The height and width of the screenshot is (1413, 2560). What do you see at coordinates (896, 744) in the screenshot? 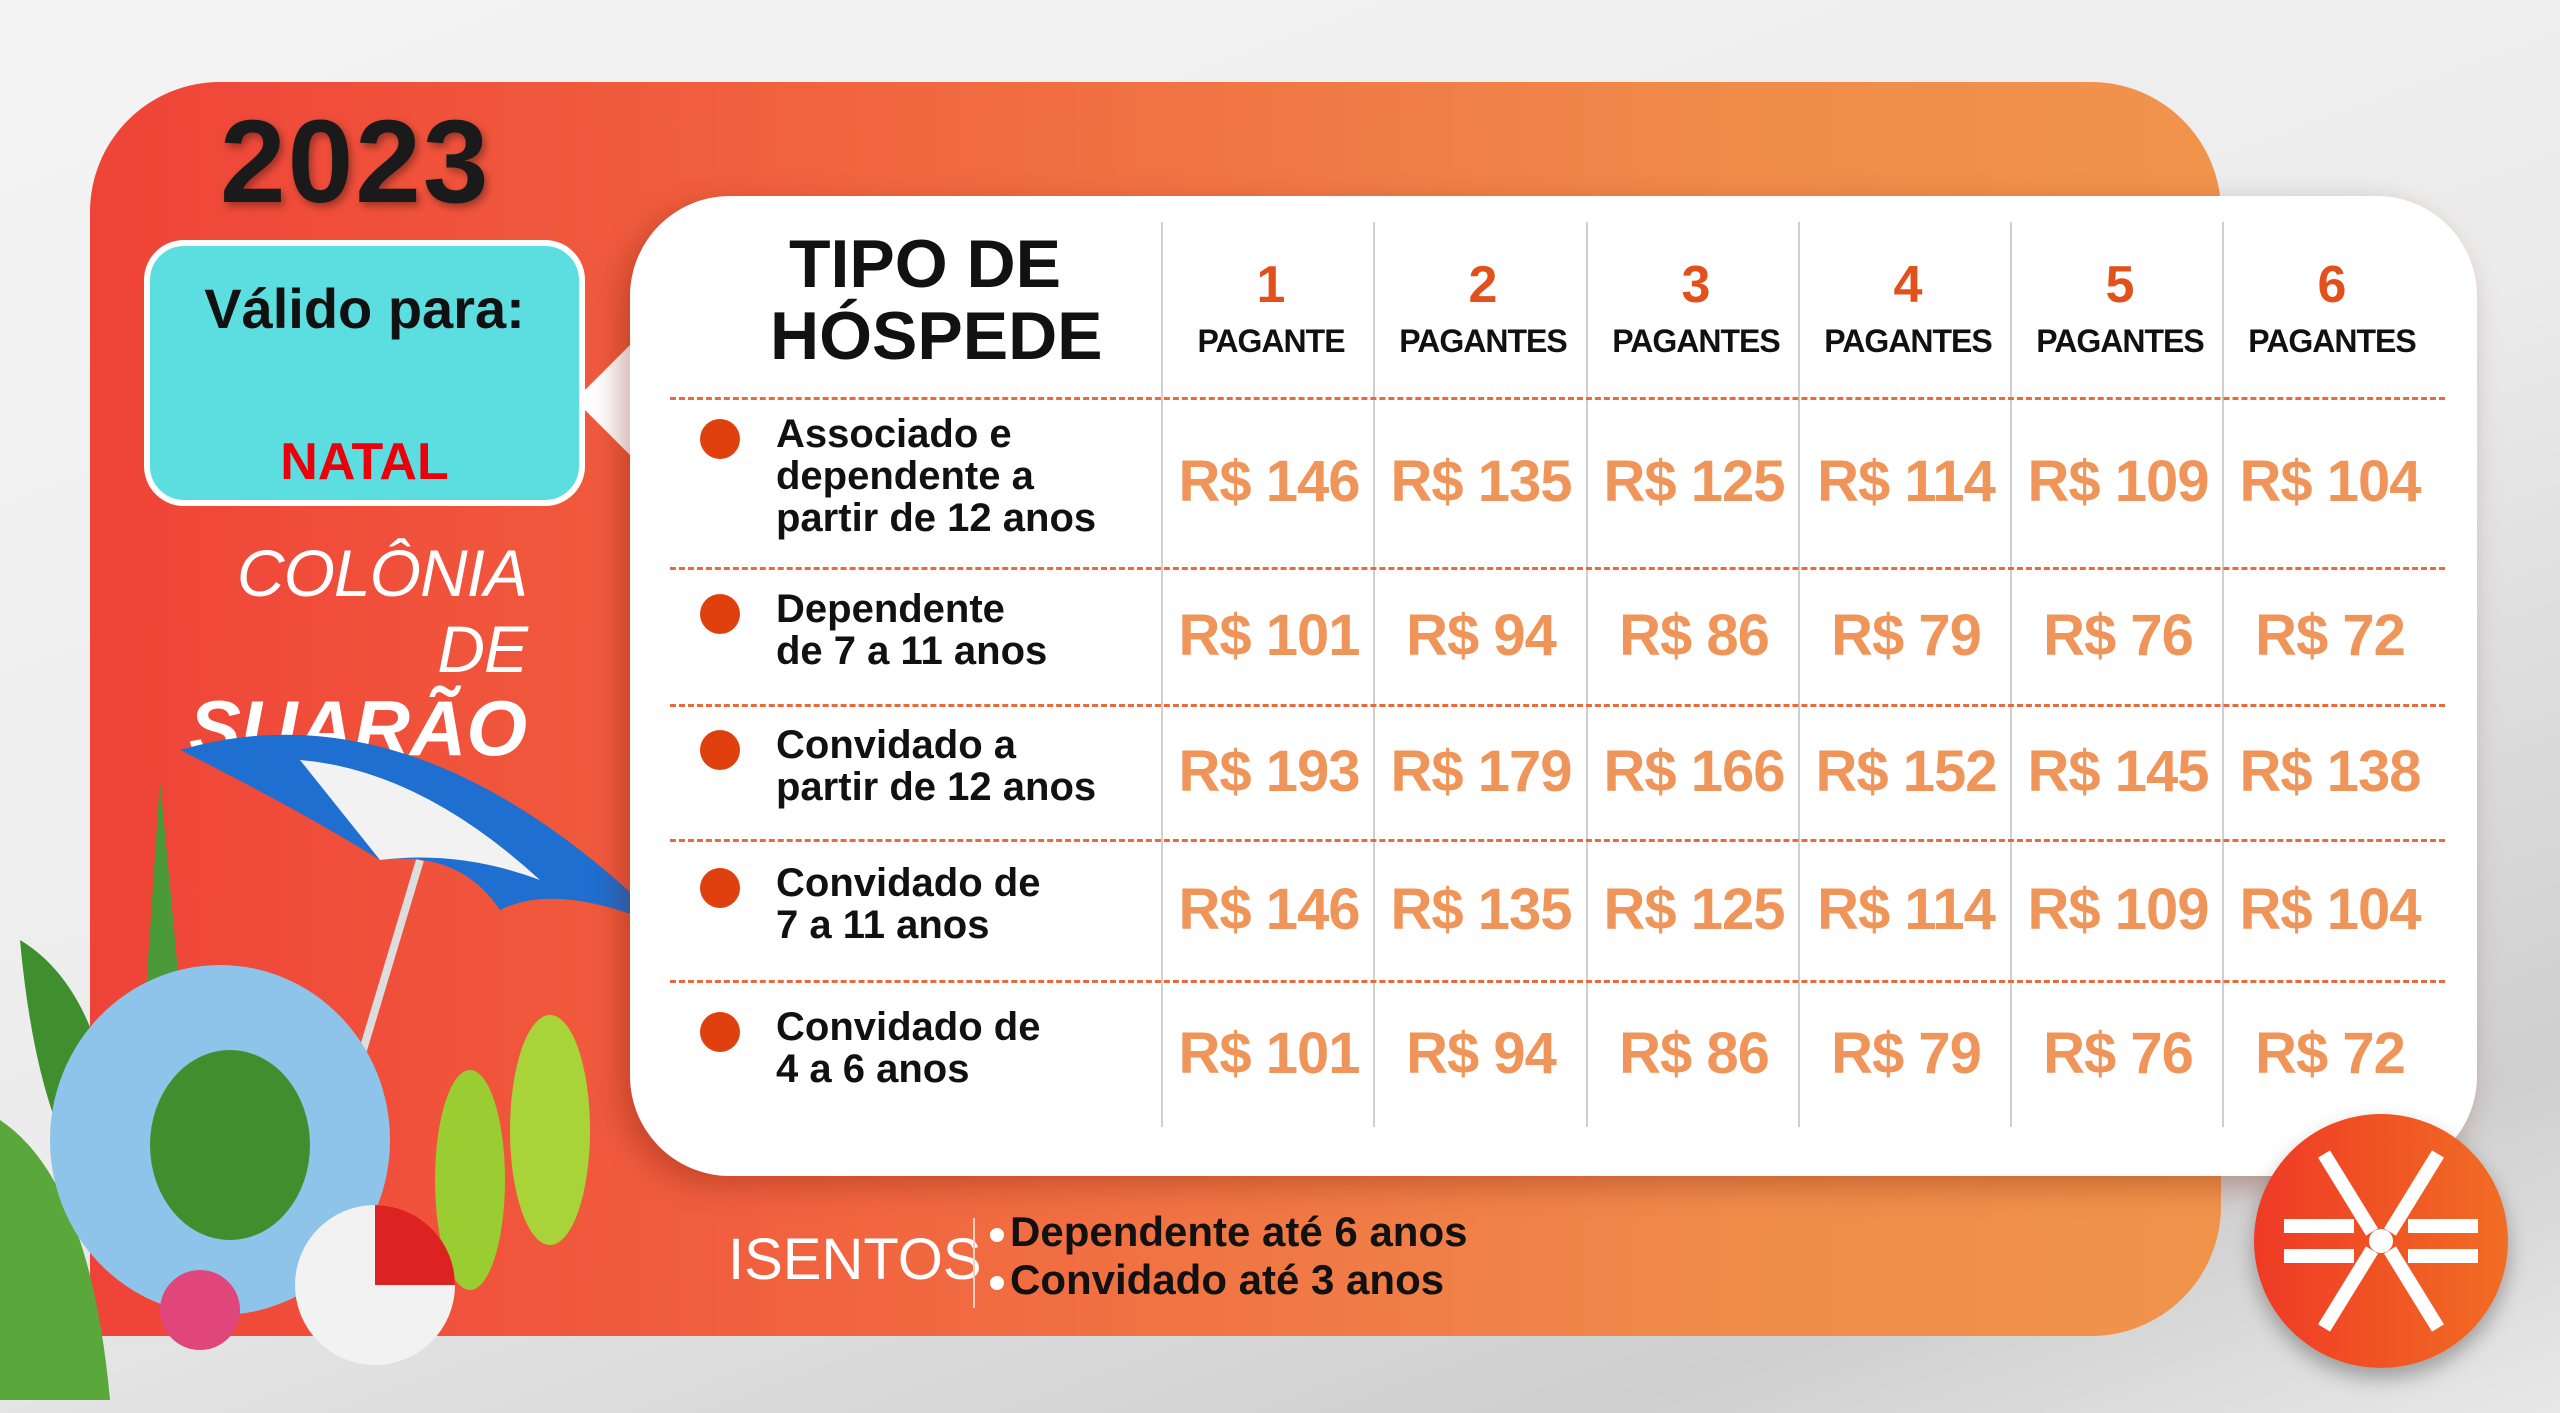
I see `label-line: Convidado a` at bounding box center [896, 744].